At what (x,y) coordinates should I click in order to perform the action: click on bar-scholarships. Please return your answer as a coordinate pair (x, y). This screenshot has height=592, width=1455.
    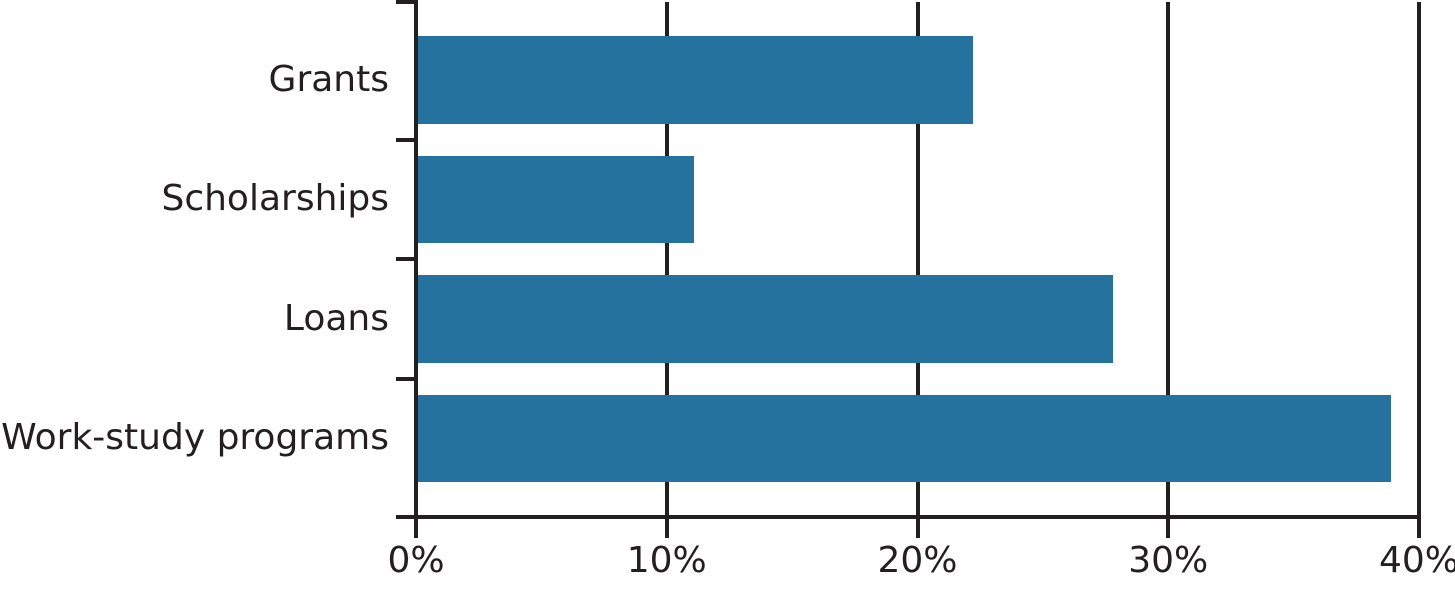
    Looking at the image, I should click on (556, 199).